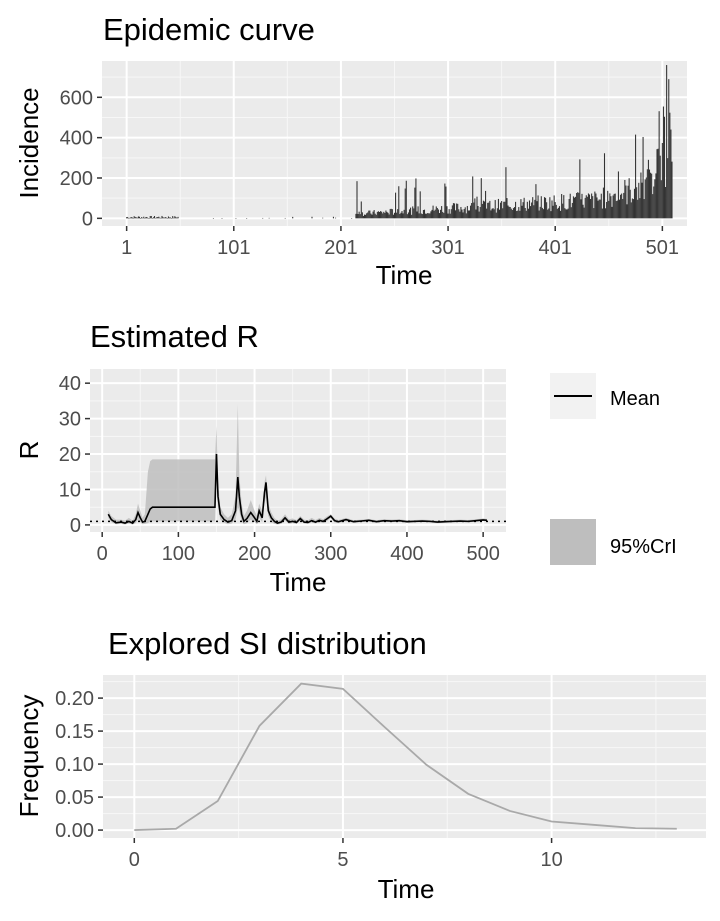 This screenshot has width=720, height=921. I want to click on epi-x-tick-label: 401, so click(555, 248).